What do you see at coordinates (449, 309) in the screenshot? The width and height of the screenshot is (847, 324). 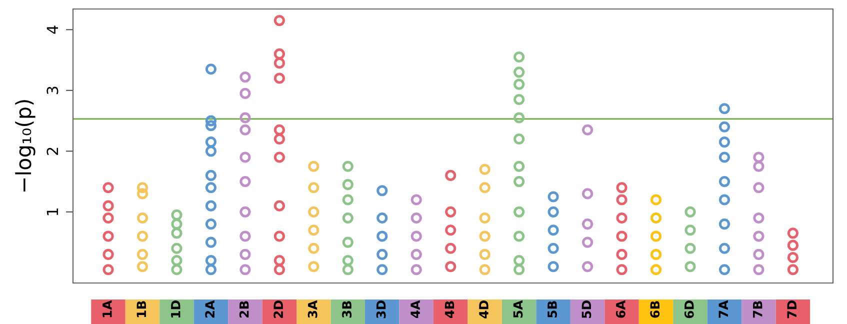 I see `x-tick-label: 4B` at bounding box center [449, 309].